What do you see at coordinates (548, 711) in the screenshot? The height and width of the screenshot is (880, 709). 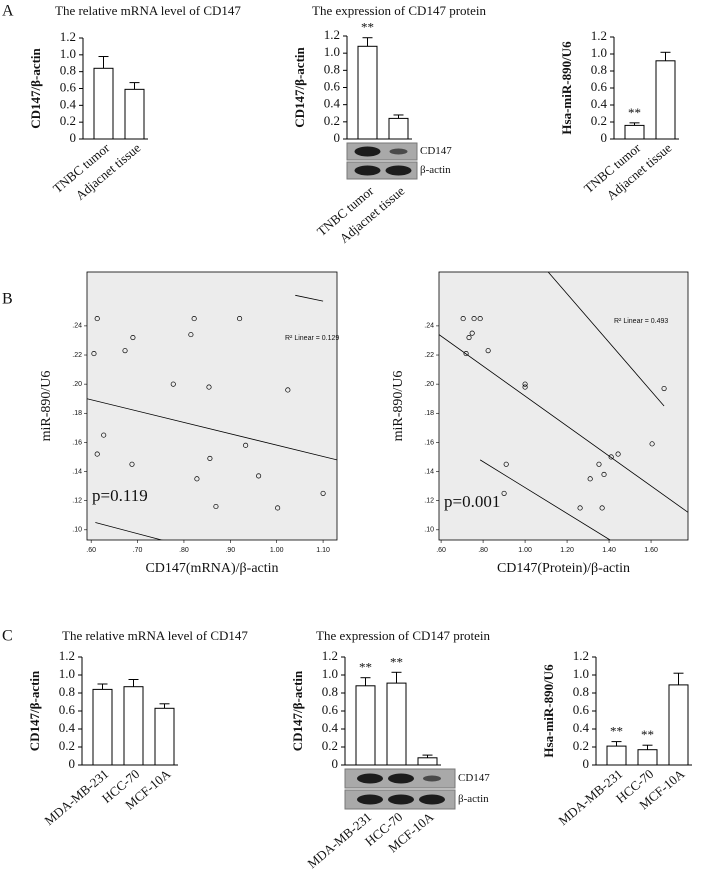 I see `y-axis-label: Hsa-miR-890/U6` at bounding box center [548, 711].